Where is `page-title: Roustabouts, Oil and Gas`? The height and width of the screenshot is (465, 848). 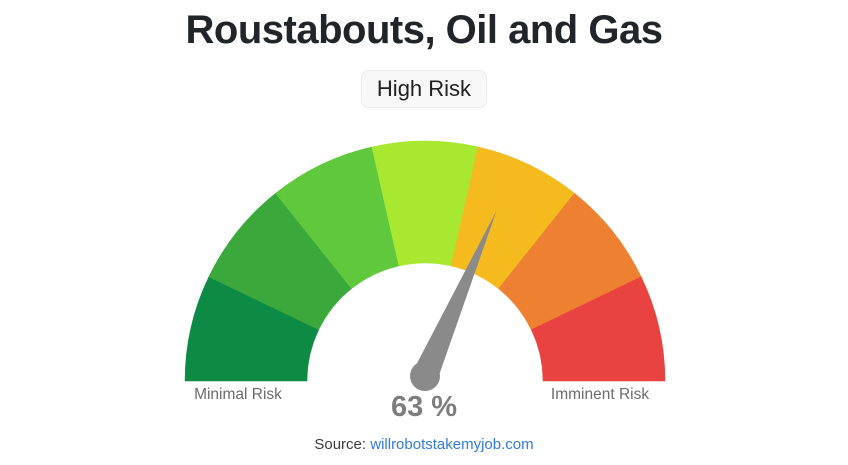 page-title: Roustabouts, Oil and Gas is located at coordinates (424, 30).